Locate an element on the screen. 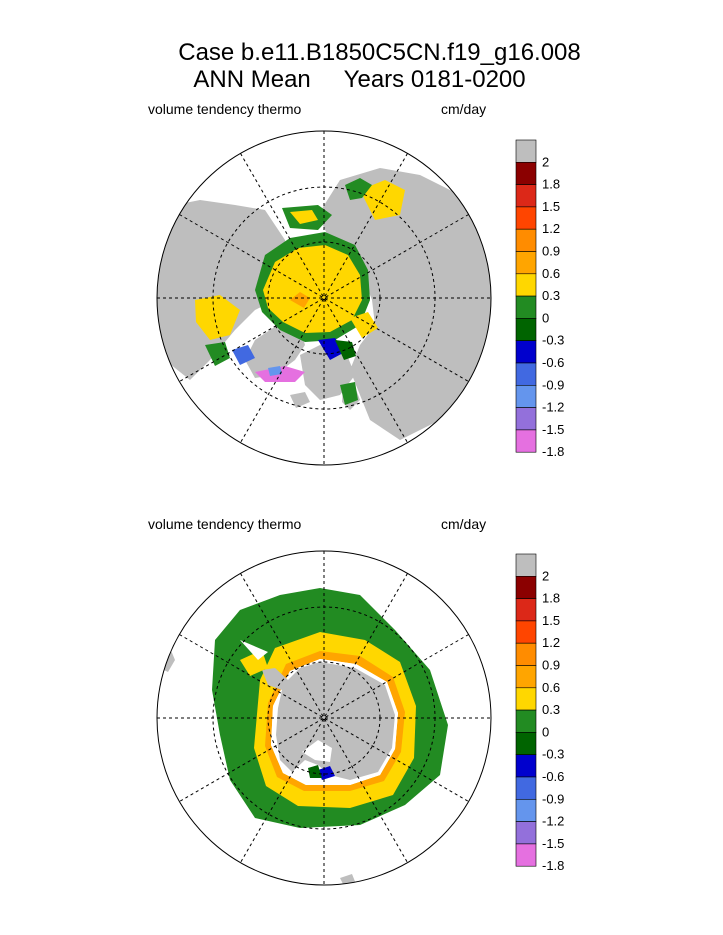 The height and width of the screenshot is (935, 723). north-colorbar-tick-label: 2 is located at coordinates (545, 161).